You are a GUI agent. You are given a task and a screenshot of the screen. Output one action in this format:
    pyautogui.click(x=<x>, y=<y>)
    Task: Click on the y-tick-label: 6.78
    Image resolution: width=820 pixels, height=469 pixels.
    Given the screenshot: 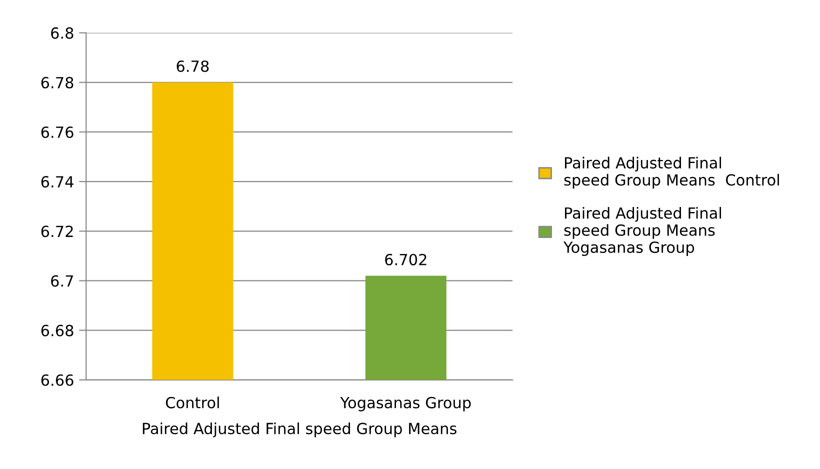 What is the action you would take?
    pyautogui.click(x=57, y=82)
    